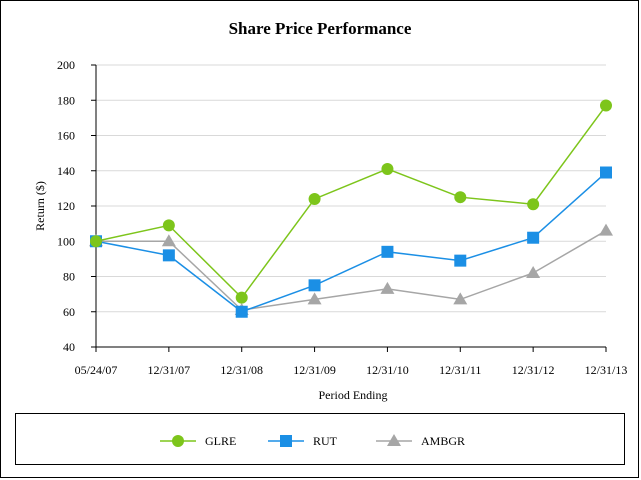  What do you see at coordinates (169, 370) in the screenshot?
I see `x-tick-label: 12/31/07` at bounding box center [169, 370].